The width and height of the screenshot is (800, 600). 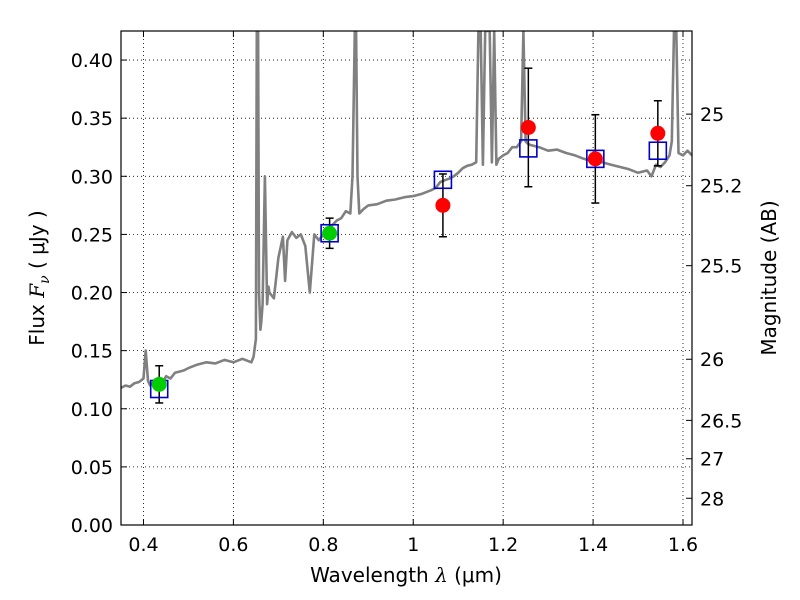 I want to click on y-tick-label: 0.40, so click(x=92, y=61).